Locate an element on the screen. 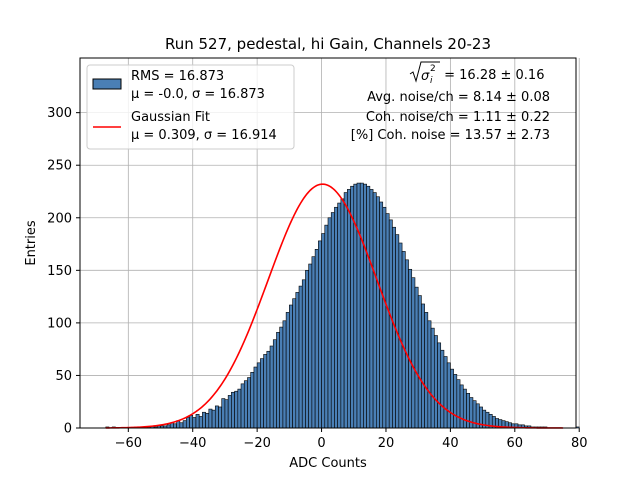  x-tick-label: −20 is located at coordinates (256, 443).